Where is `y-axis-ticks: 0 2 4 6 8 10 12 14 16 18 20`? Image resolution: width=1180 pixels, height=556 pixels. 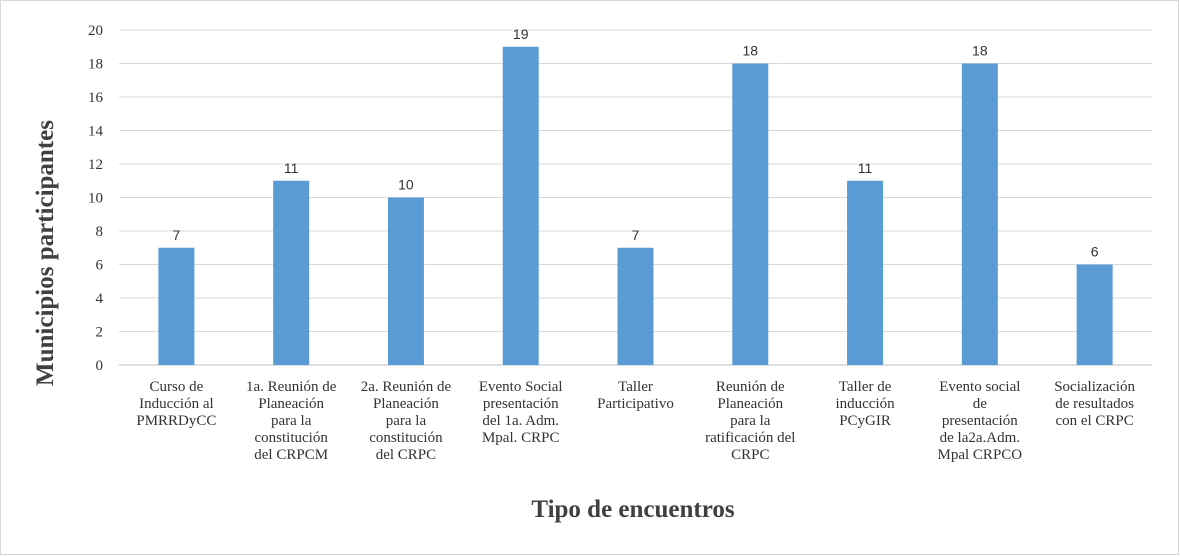
y-axis-ticks: 0 2 4 6 8 10 12 14 16 18 20 is located at coordinates (96, 198).